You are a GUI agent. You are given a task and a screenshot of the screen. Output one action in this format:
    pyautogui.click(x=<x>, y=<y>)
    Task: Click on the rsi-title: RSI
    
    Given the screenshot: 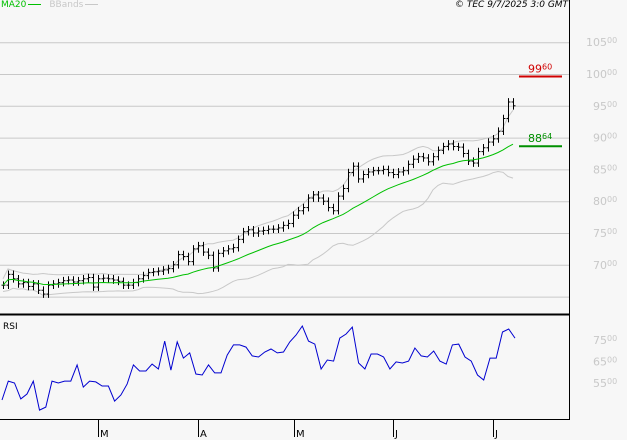 What is the action you would take?
    pyautogui.click(x=10, y=327)
    